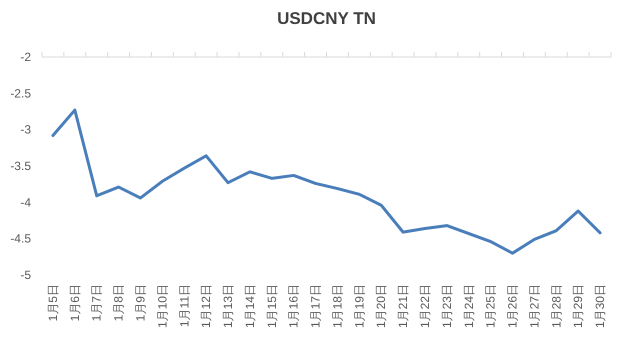 Image resolution: width=623 pixels, height=342 pixels. What do you see at coordinates (119, 303) in the screenshot?
I see `xtick: 1月8日` at bounding box center [119, 303].